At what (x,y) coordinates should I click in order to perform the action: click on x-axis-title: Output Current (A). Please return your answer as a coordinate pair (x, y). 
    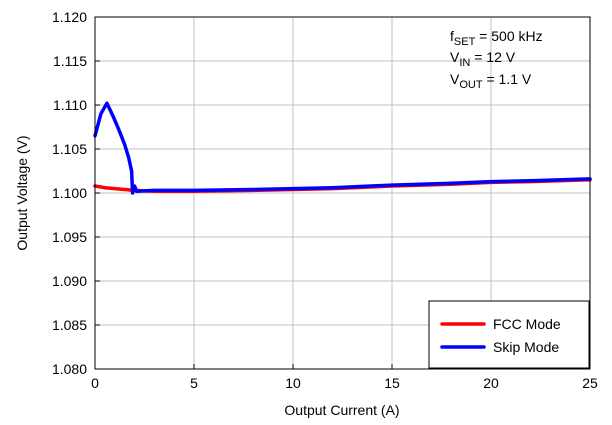
    Looking at the image, I should click on (341, 410).